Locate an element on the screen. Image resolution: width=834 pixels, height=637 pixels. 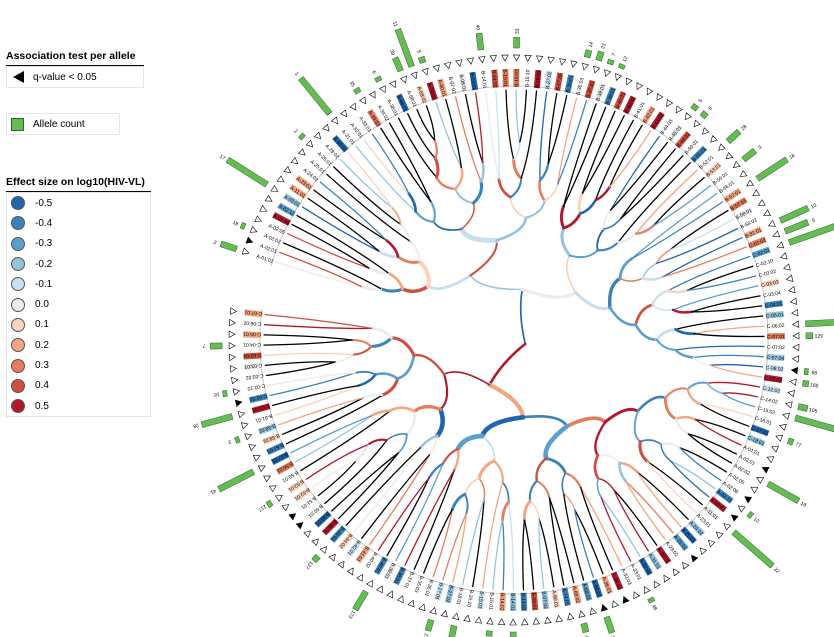
allele-count-label: 16 is located at coordinates (216, 394).